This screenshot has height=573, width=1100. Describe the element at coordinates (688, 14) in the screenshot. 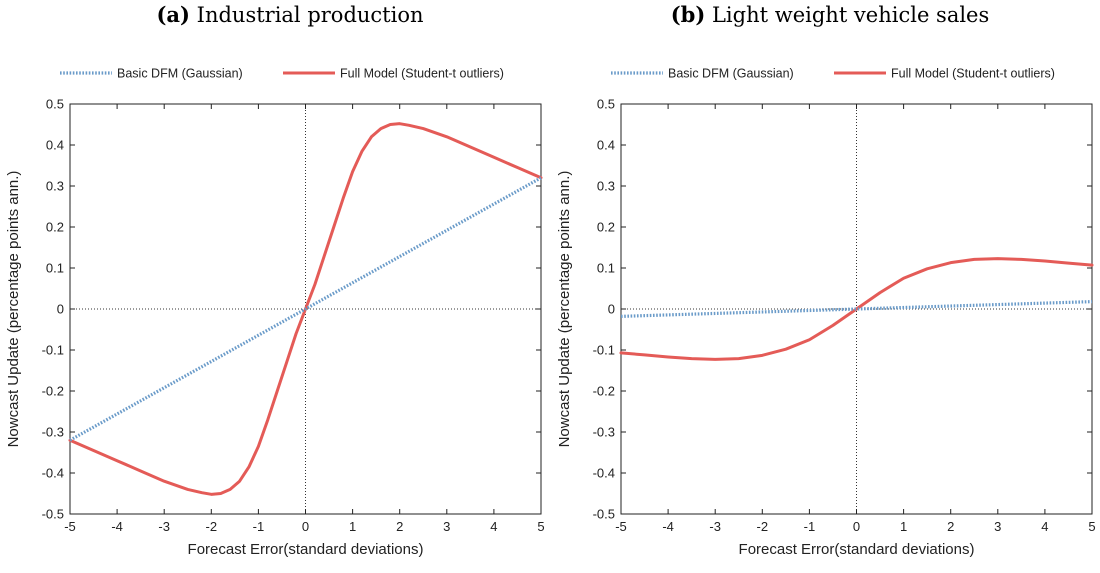

I see `panel-b-tag: (b)` at that location.